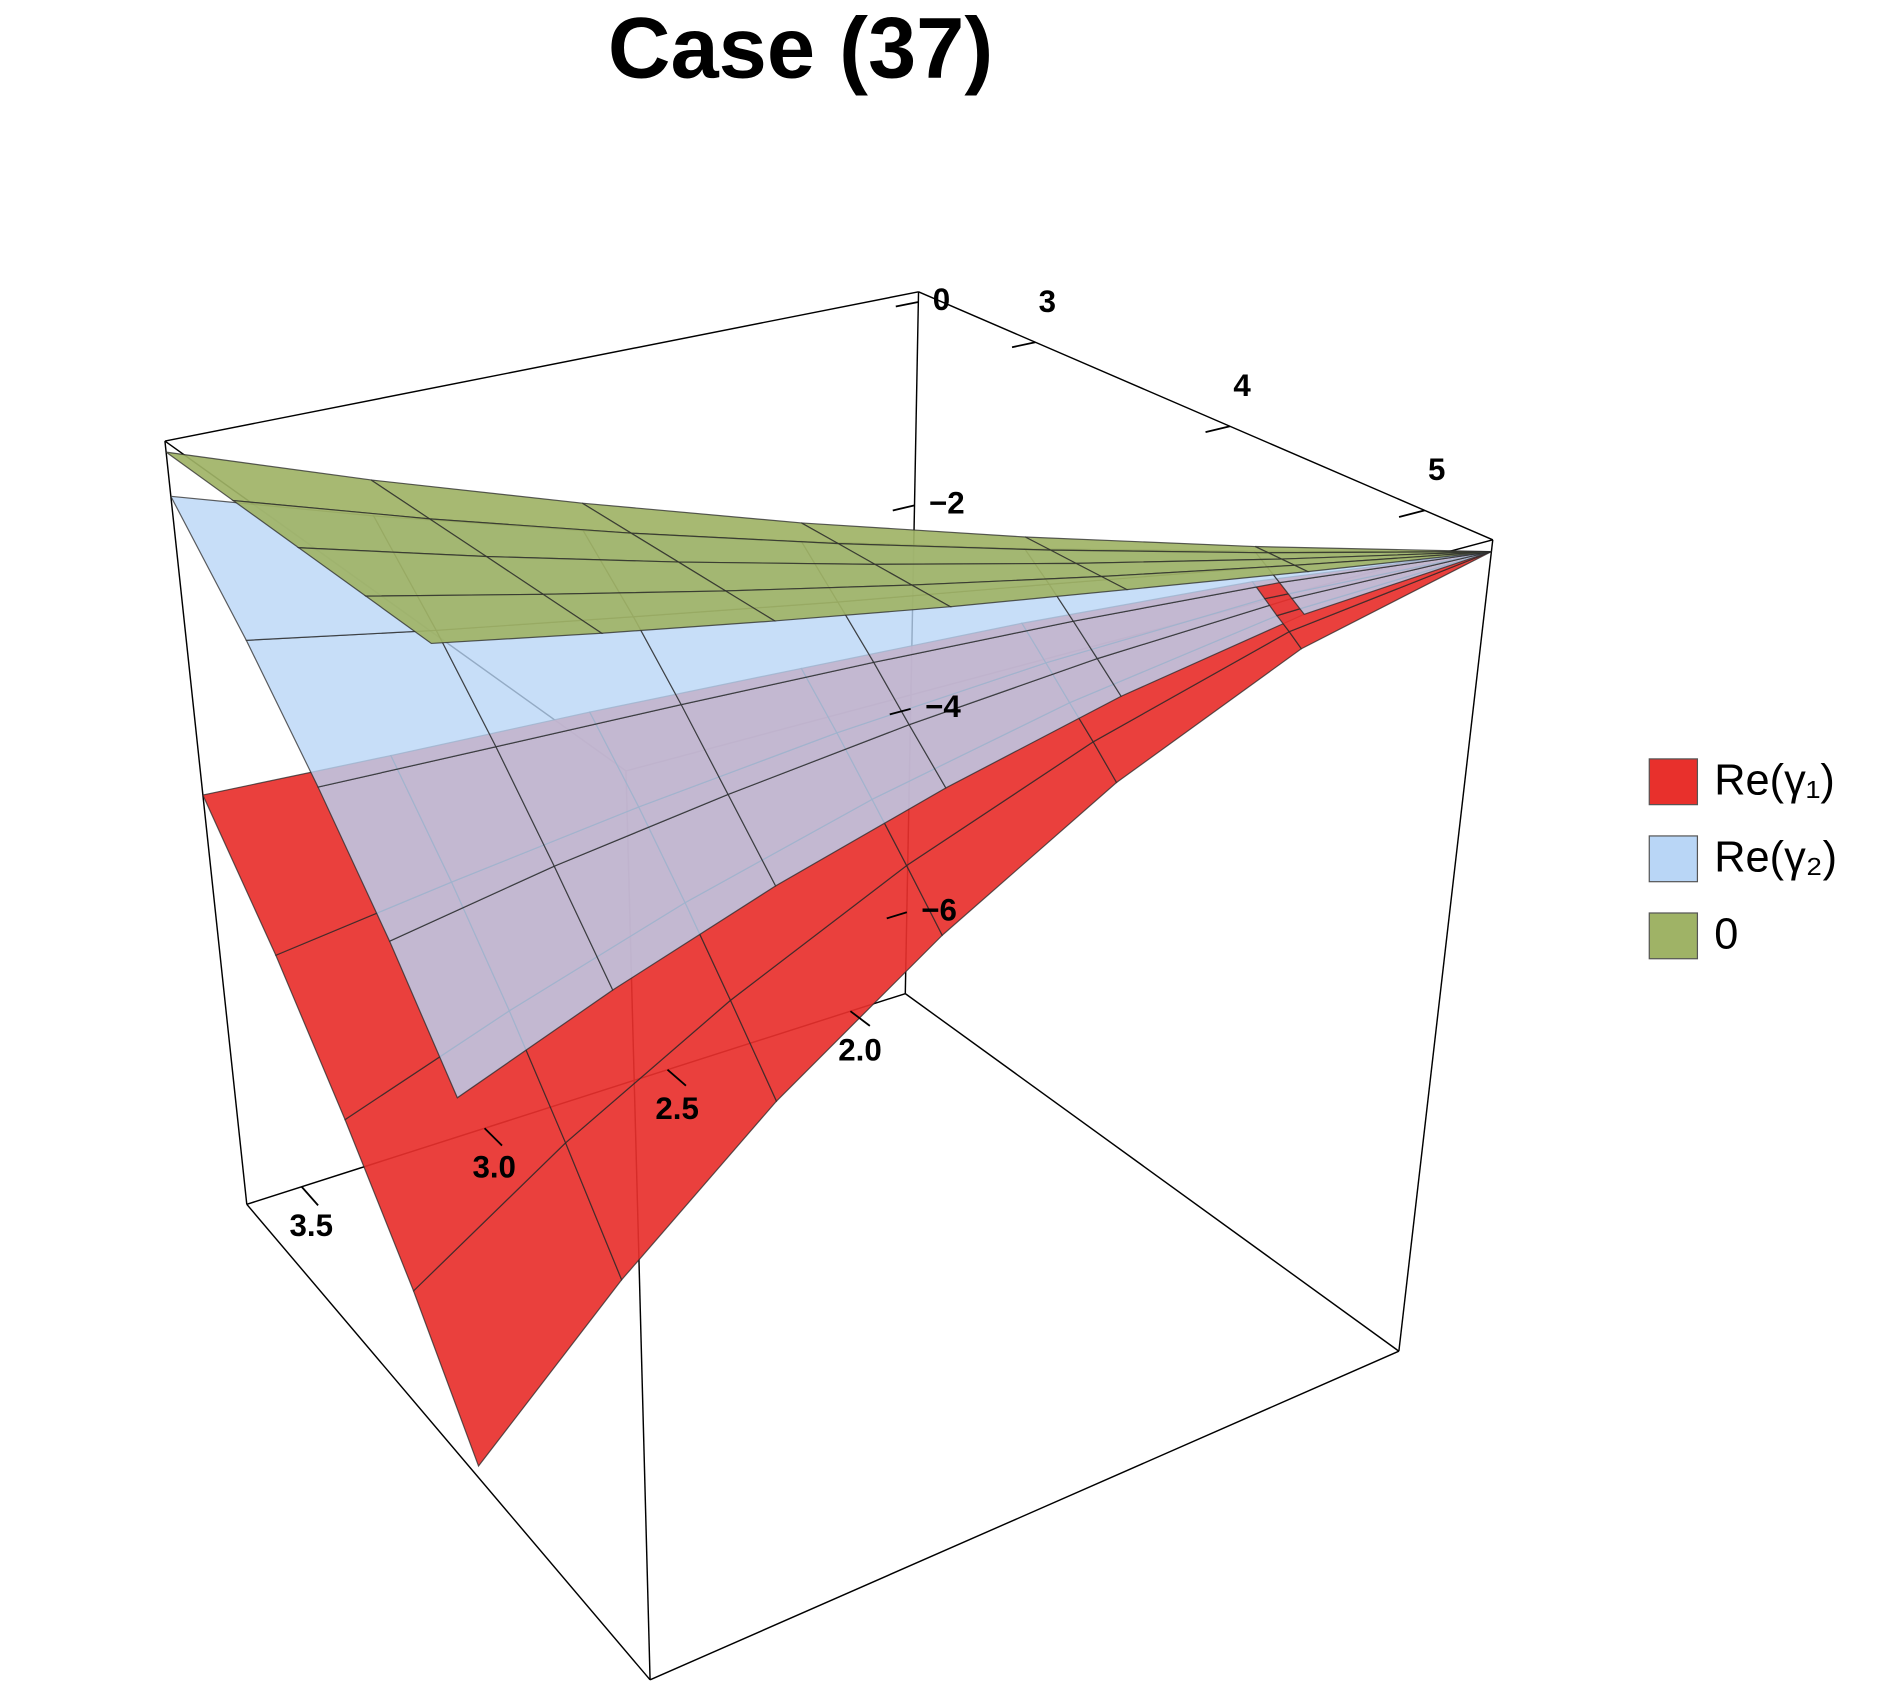  Describe the element at coordinates (312, 1225) in the screenshot. I see `x-tick-label: 3.5` at that location.